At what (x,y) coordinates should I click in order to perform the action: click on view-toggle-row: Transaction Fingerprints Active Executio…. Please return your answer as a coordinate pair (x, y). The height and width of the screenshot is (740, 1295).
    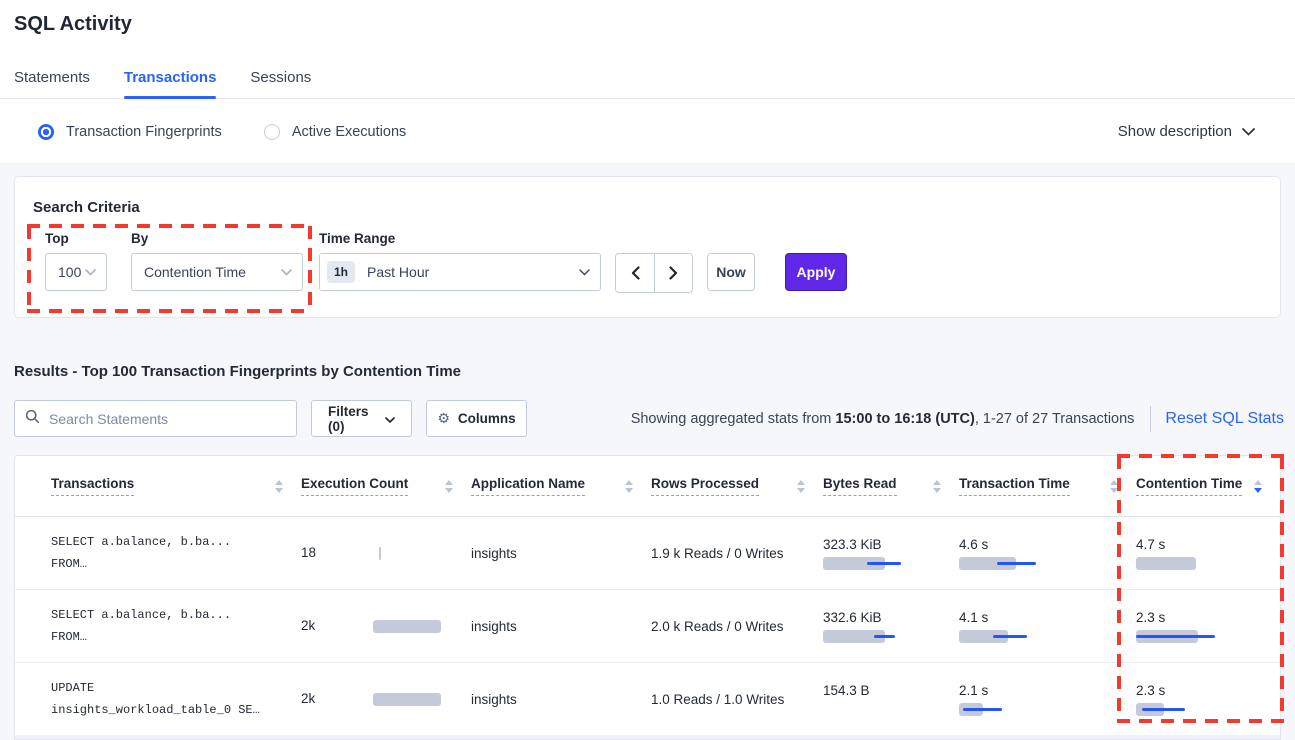
    Looking at the image, I should click on (647, 132).